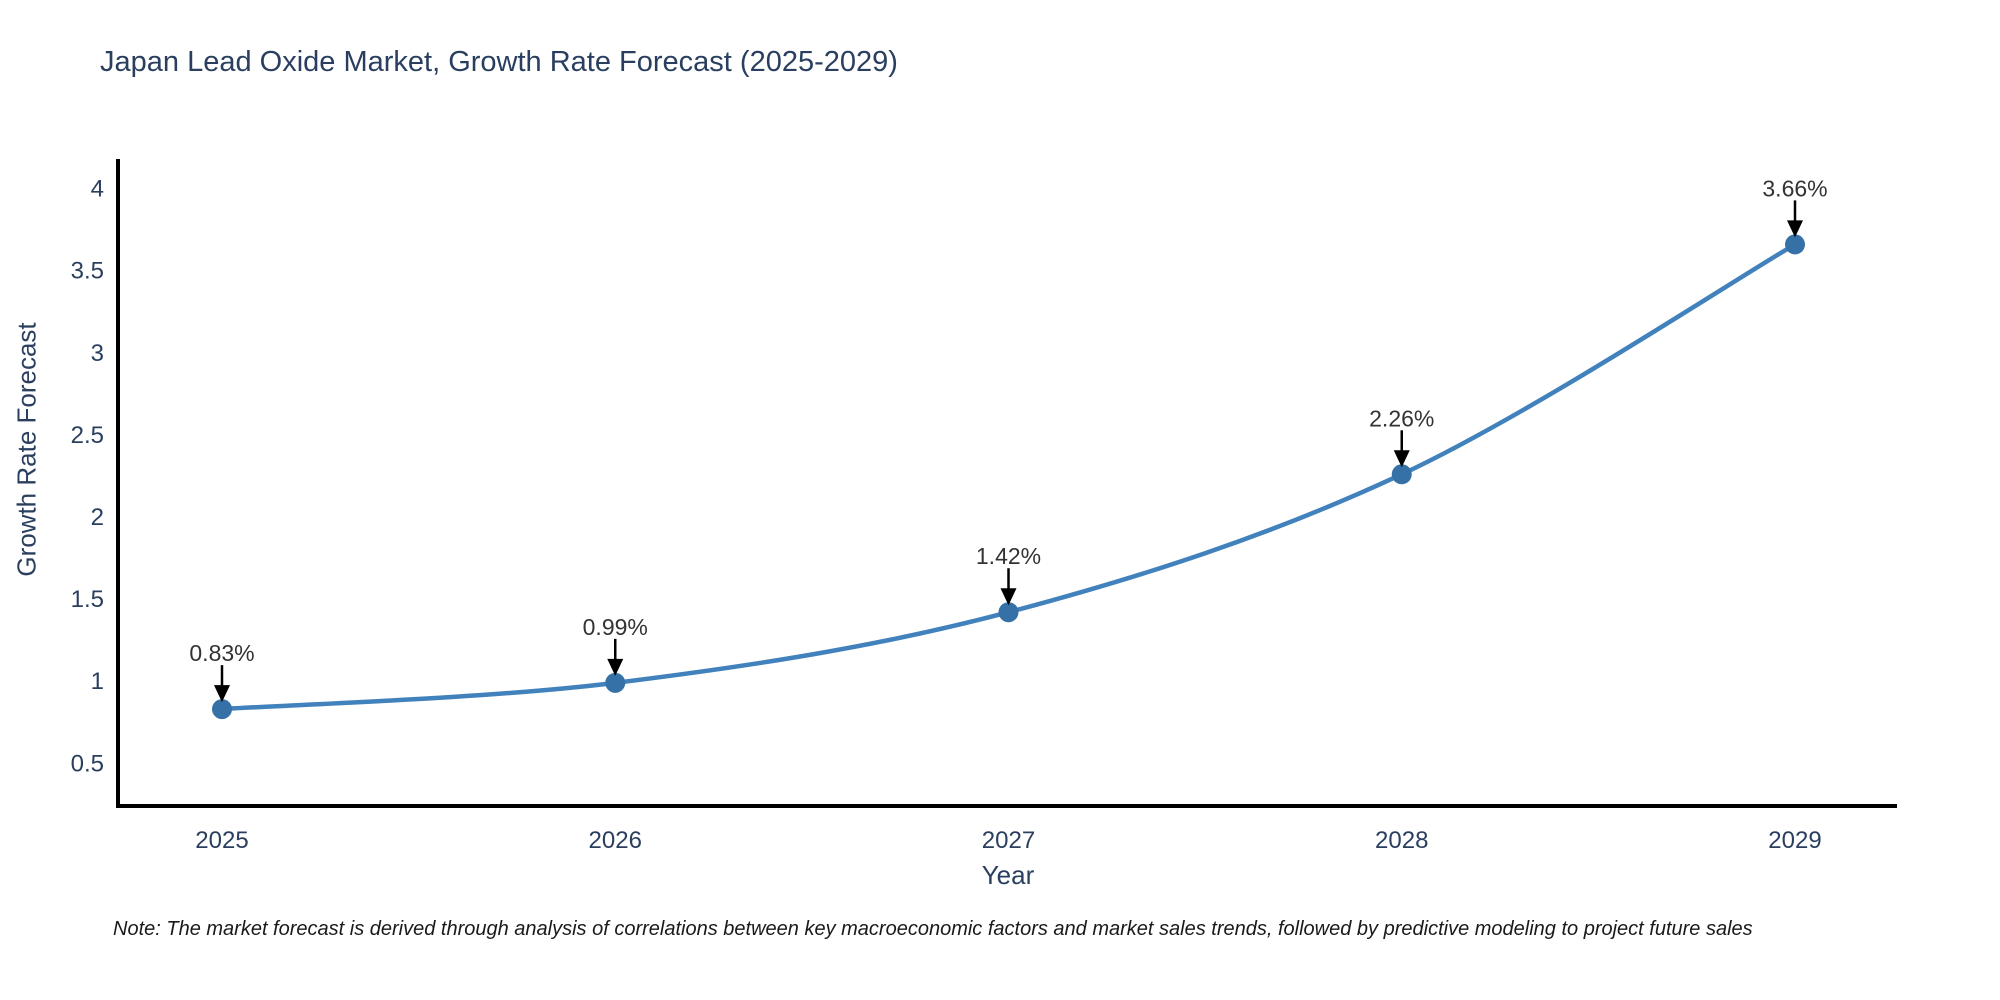 This screenshot has height=1000, width=2000. Describe the element at coordinates (97, 517) in the screenshot. I see `y-tick-label: 2` at that location.